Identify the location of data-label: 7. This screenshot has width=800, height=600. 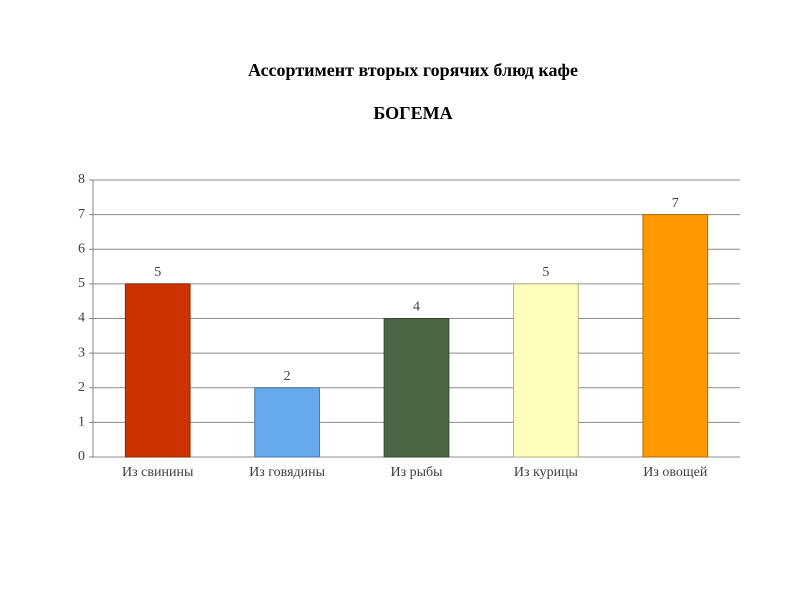
(675, 203).